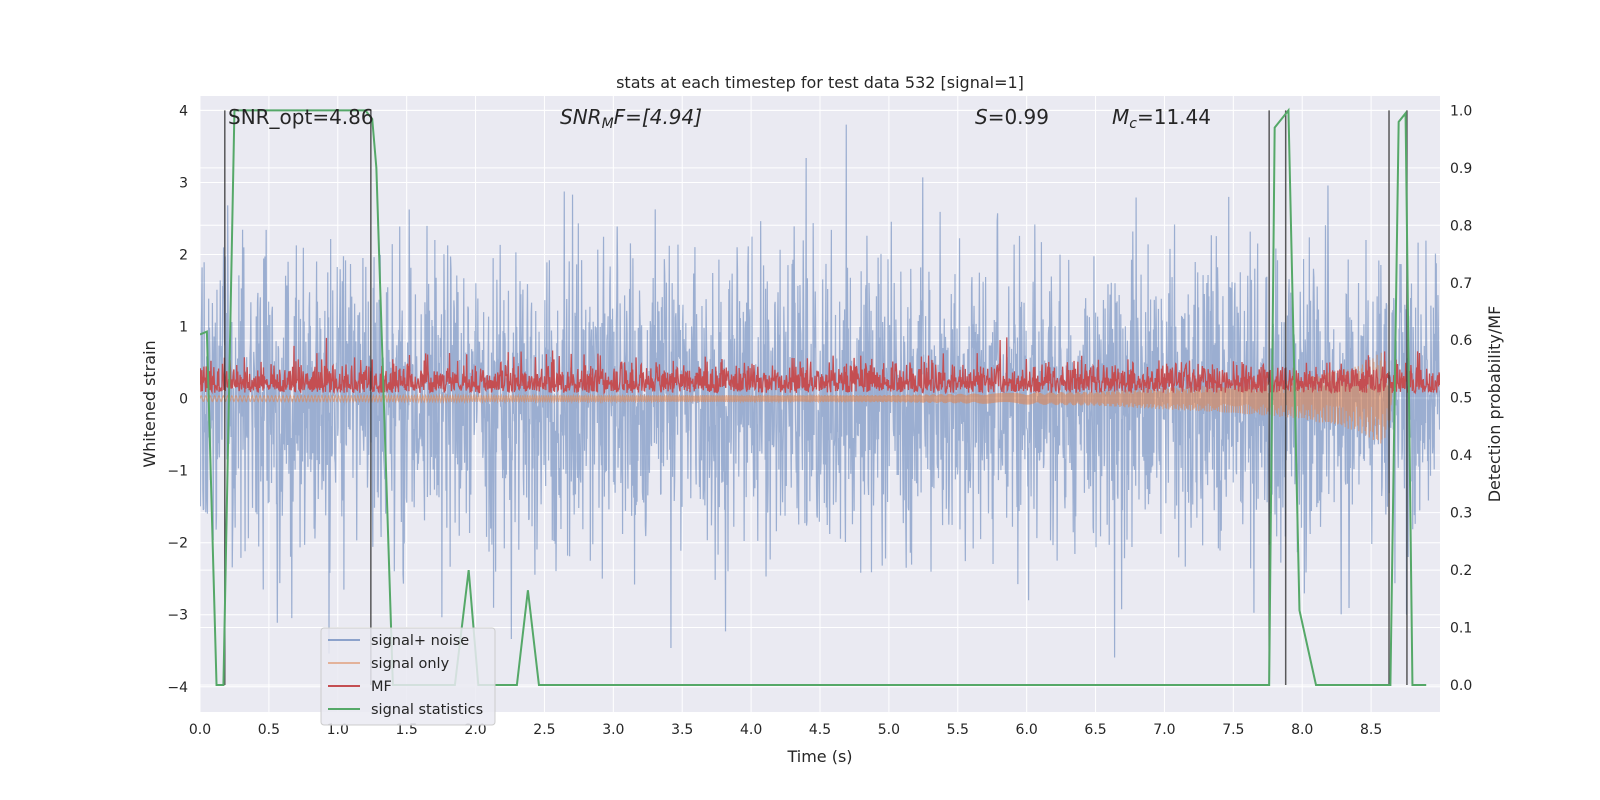  I want to click on right-y-tick-label: 0.2, so click(1461, 571).